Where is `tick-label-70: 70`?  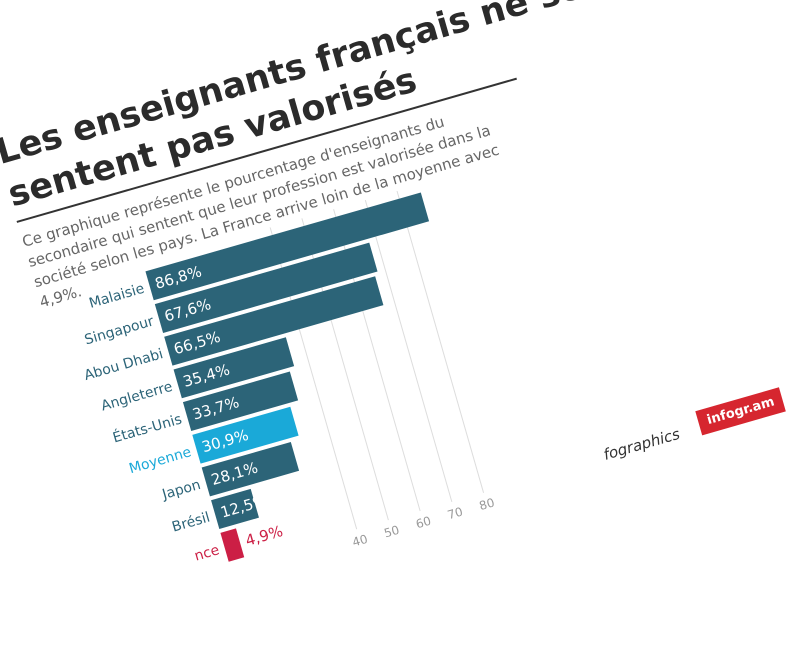 tick-label-70: 70 is located at coordinates (455, 514).